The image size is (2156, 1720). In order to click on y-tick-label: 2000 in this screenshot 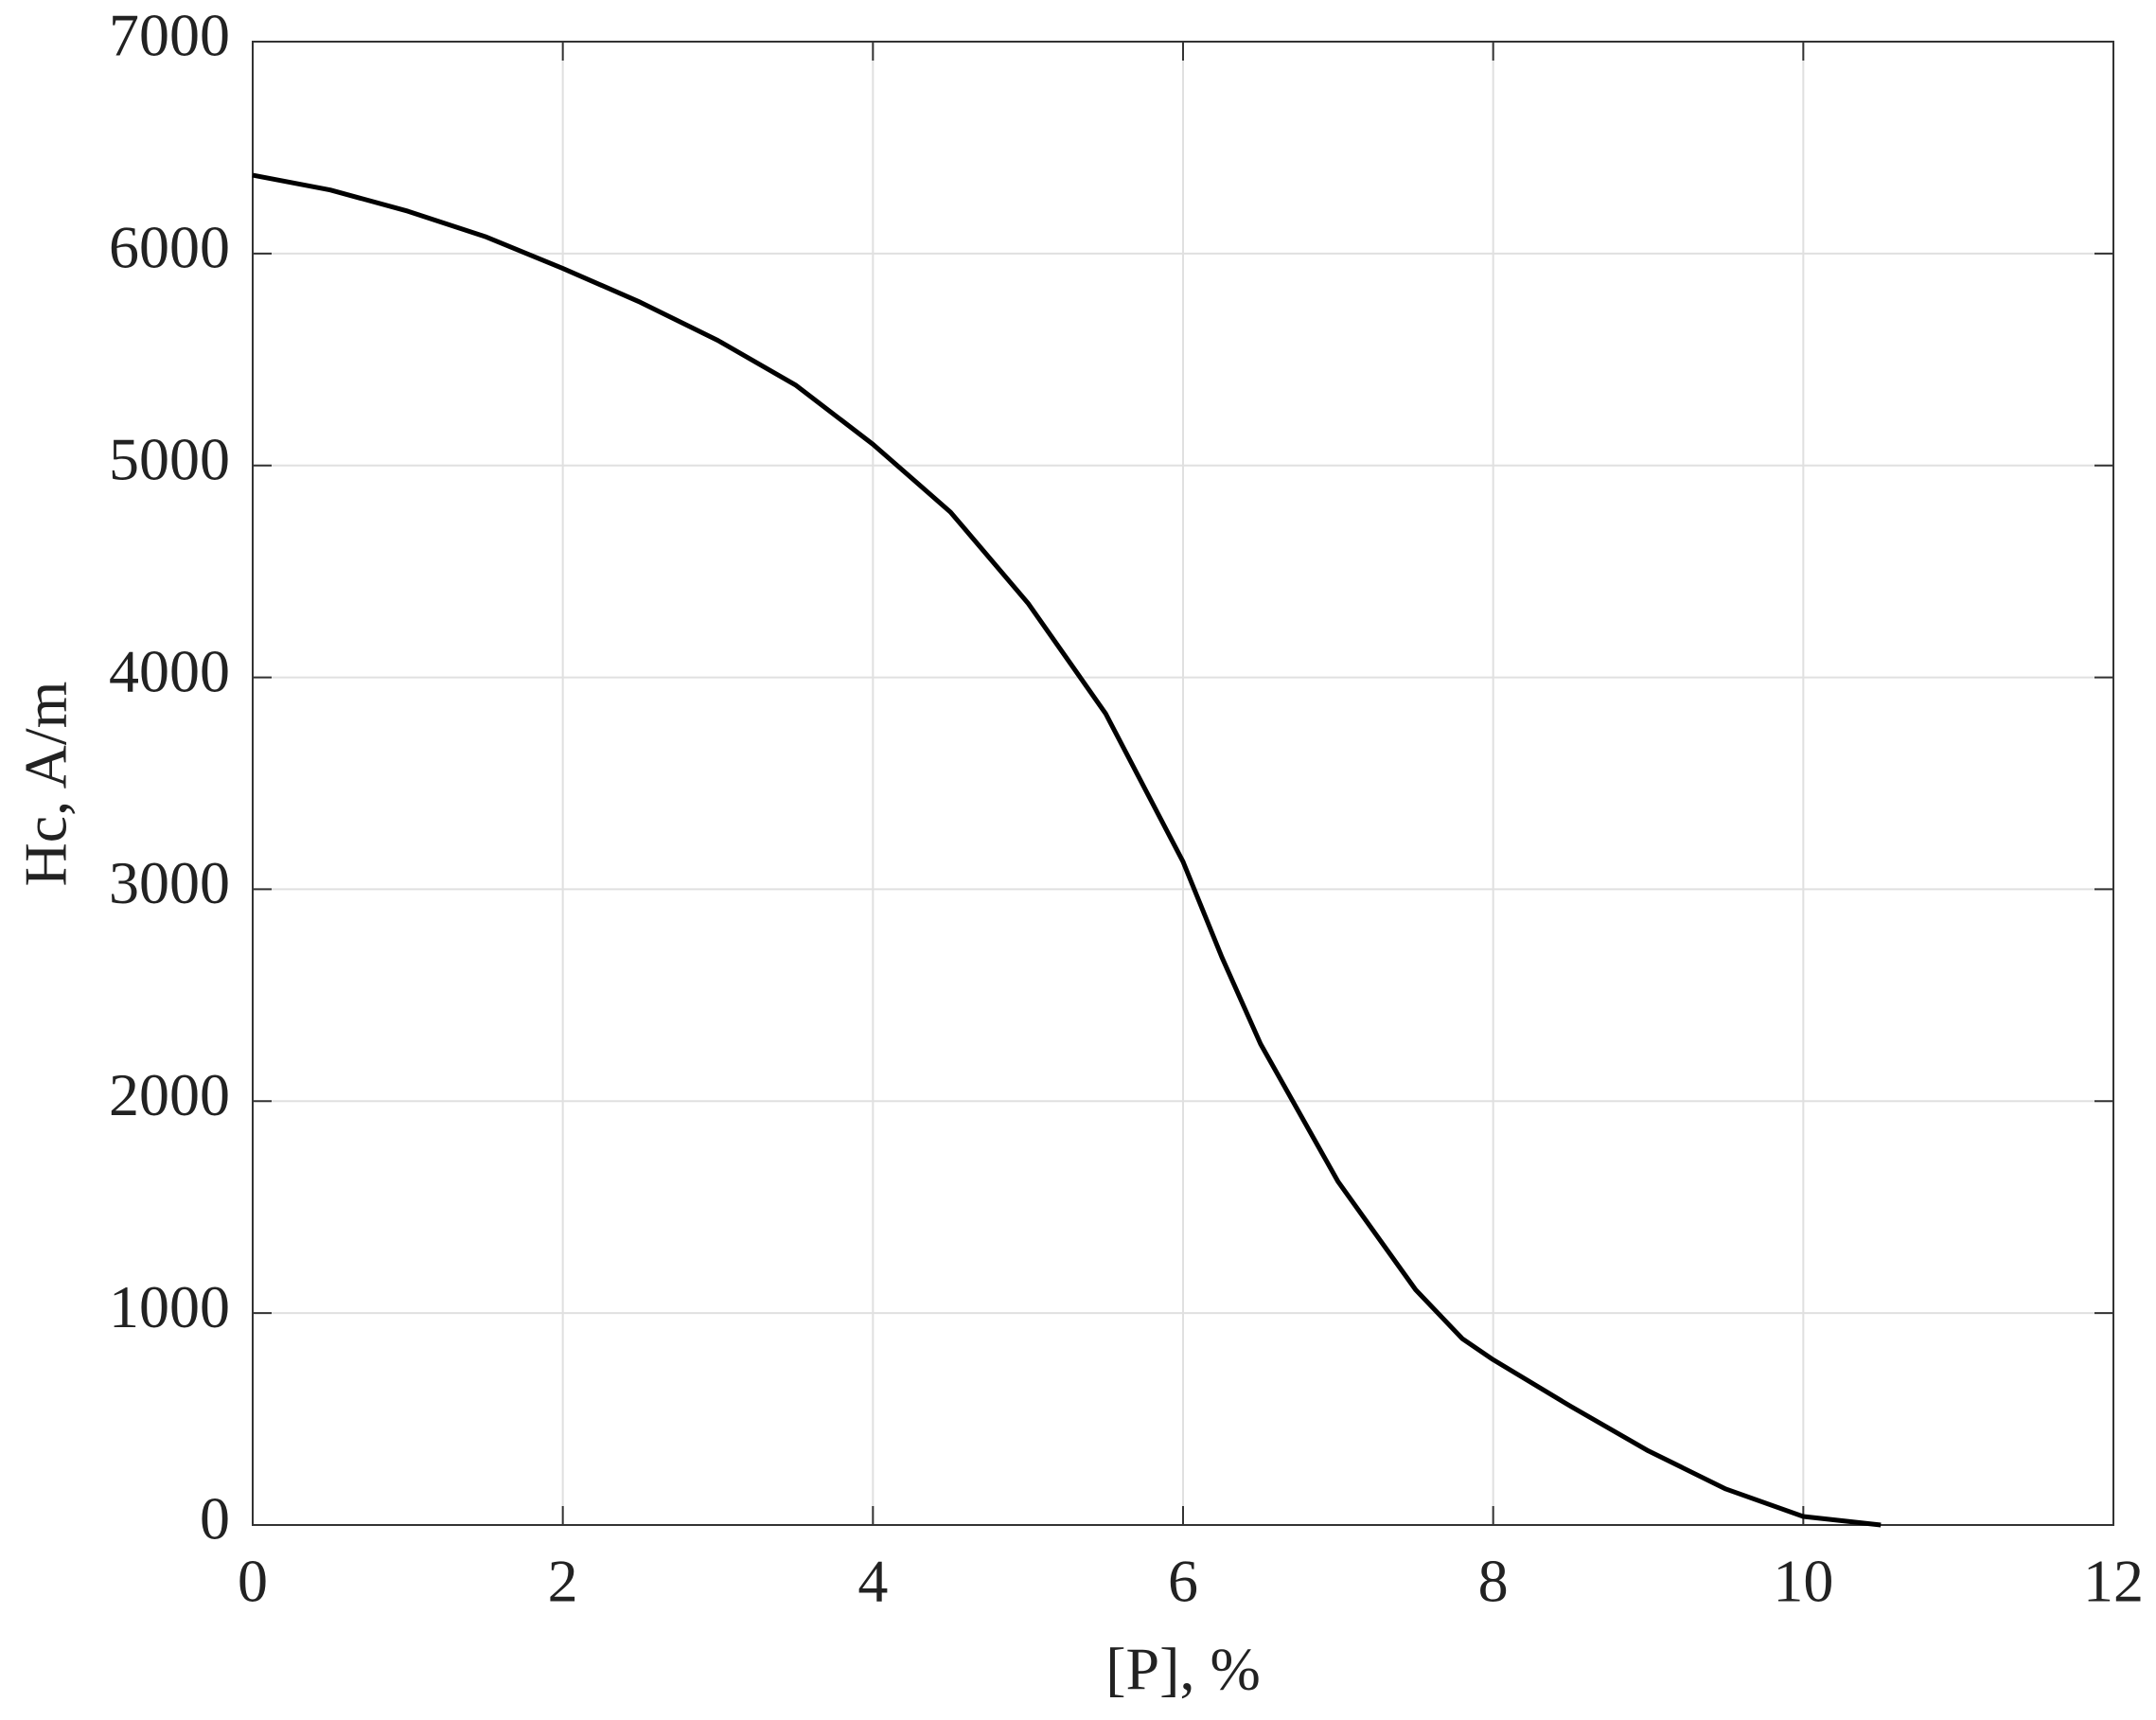, I will do `click(169, 1094)`.